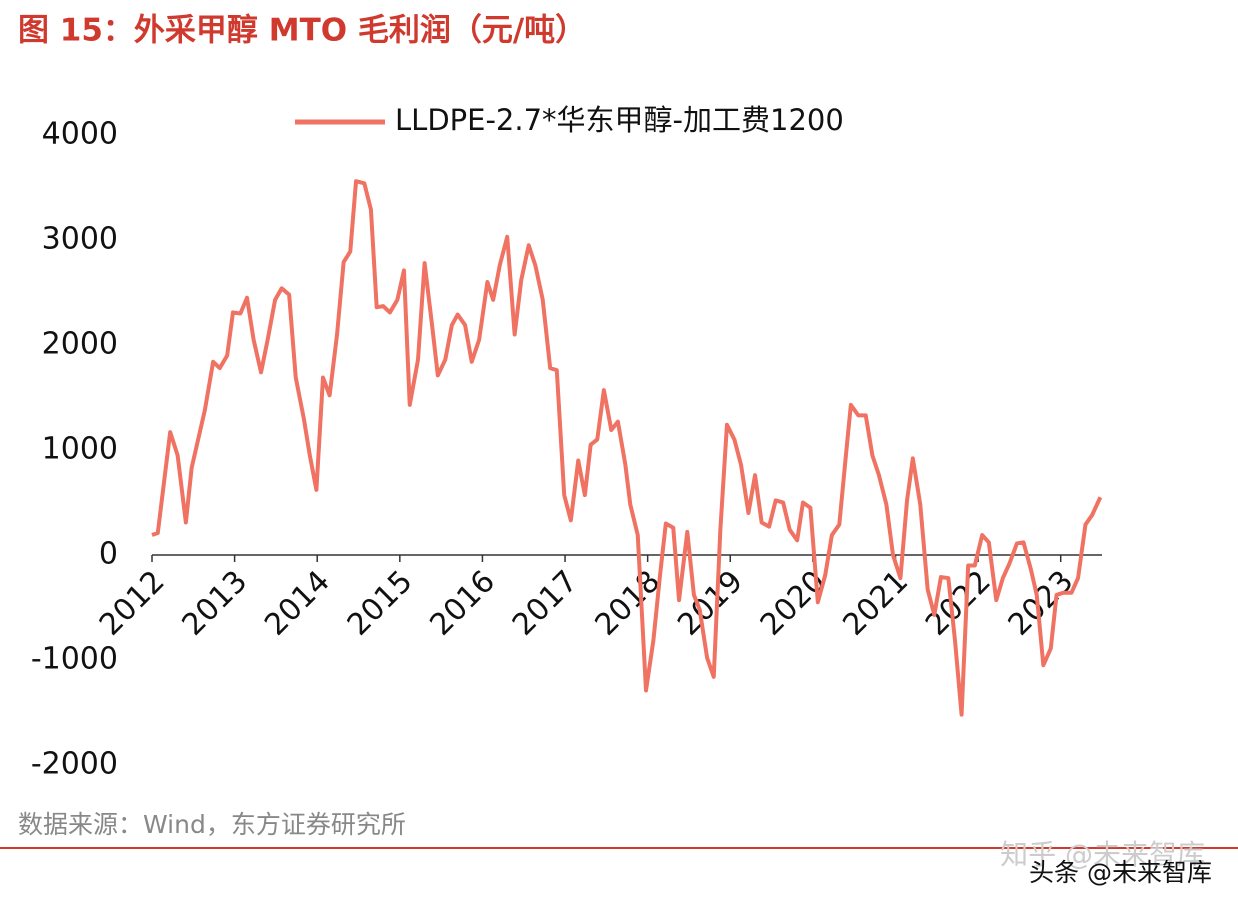  What do you see at coordinates (80, 344) in the screenshot?
I see `y-tick-label: 2000` at bounding box center [80, 344].